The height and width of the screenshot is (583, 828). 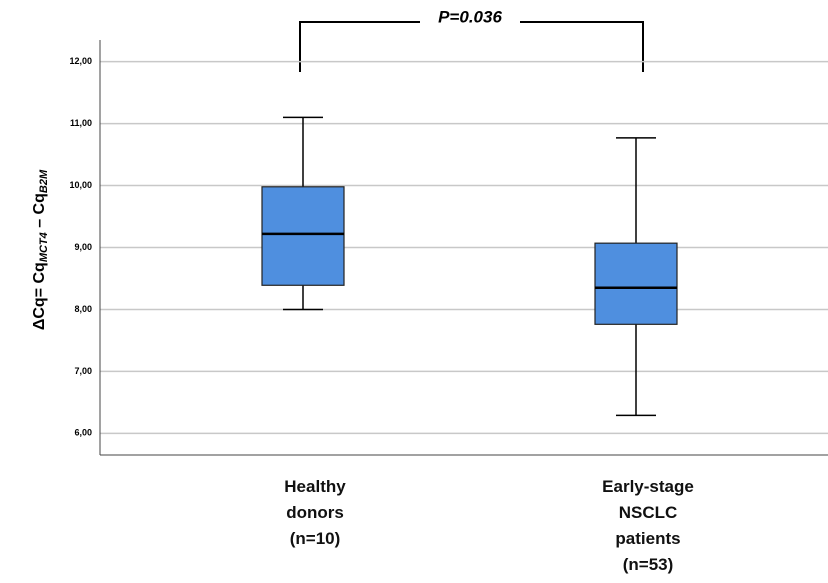 I want to click on x-tick-label: Early-stage NSCLC patients (n=53), so click(x=648, y=525).